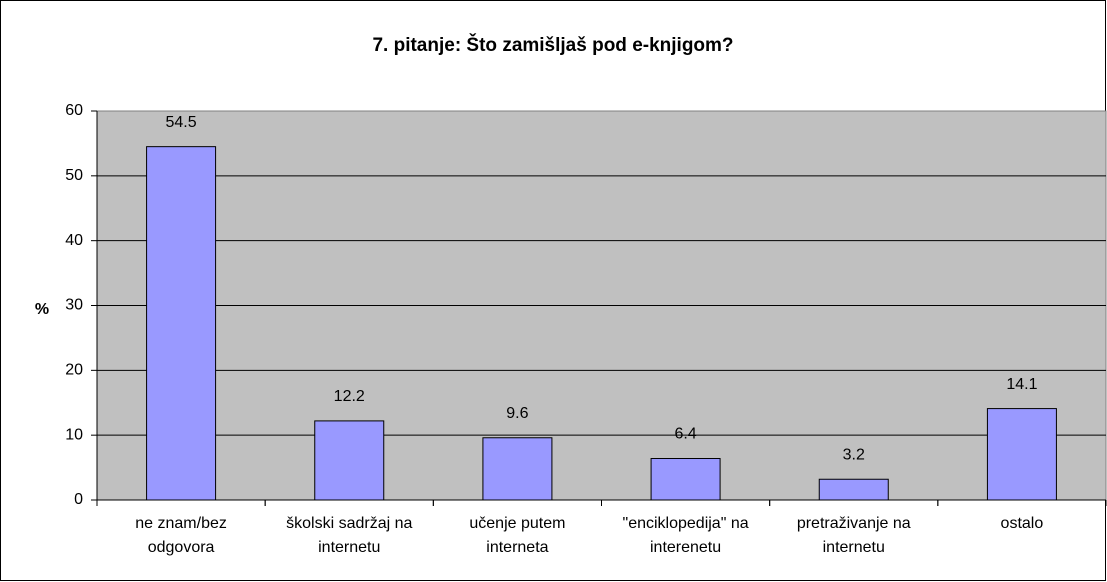 The width and height of the screenshot is (1107, 582). Describe the element at coordinates (74, 110) in the screenshot. I see `y-tick-label: 60` at that location.